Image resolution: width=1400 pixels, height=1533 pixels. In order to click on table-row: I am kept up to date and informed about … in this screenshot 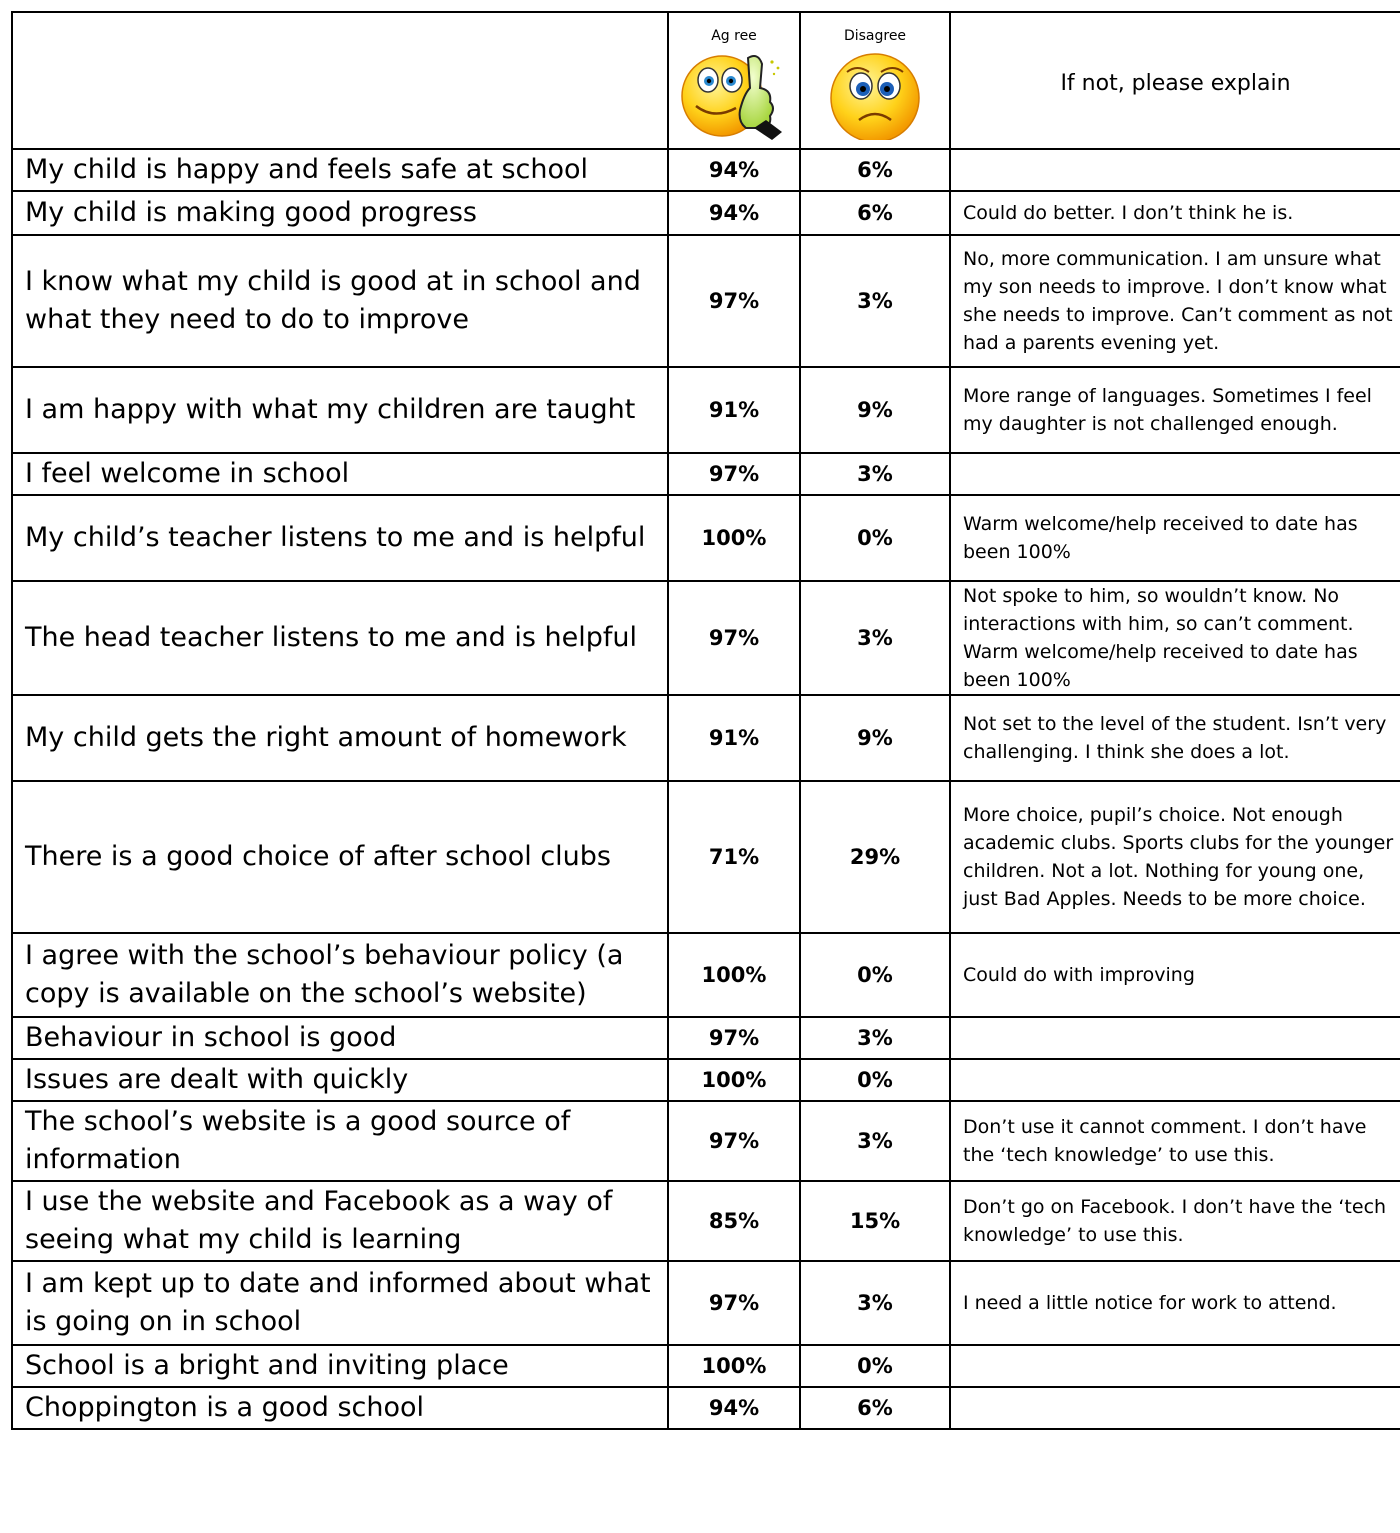, I will do `click(705, 1303)`.